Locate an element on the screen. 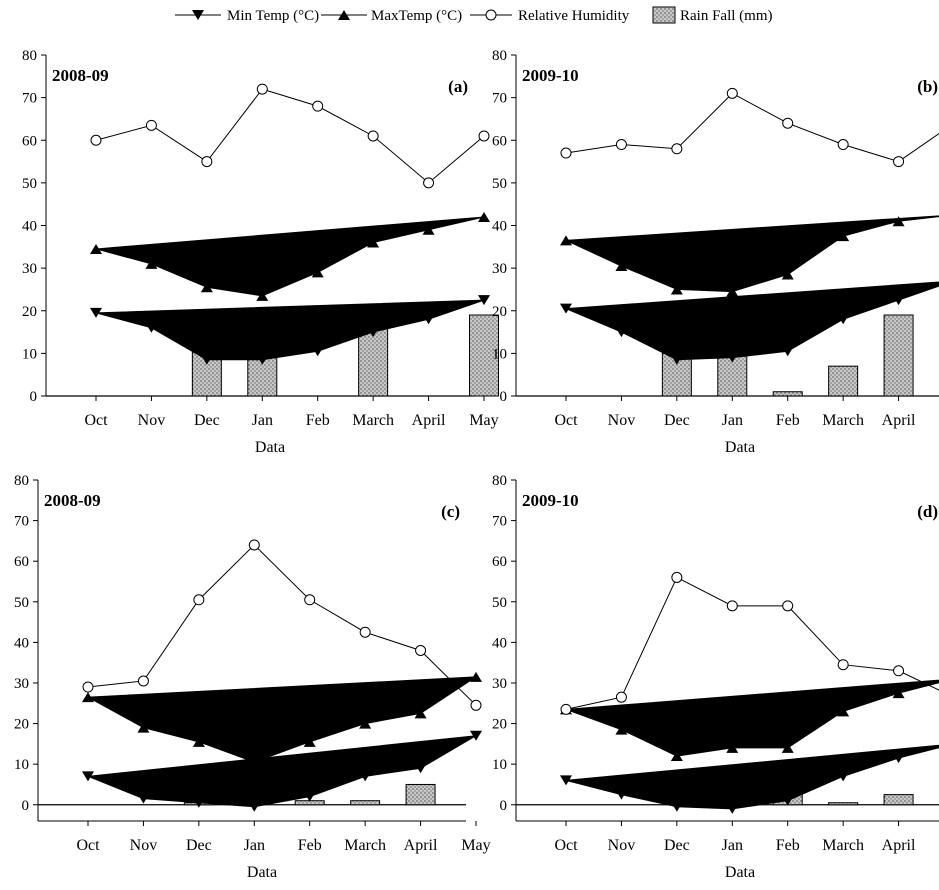  period-label: 2009-10 is located at coordinates (550, 75).